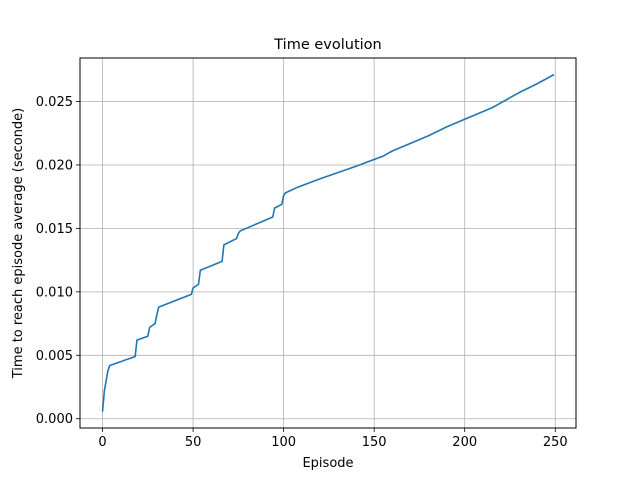 The width and height of the screenshot is (640, 480). I want to click on y-axis-label: Time to reach episode average (seconde), so click(18, 244).